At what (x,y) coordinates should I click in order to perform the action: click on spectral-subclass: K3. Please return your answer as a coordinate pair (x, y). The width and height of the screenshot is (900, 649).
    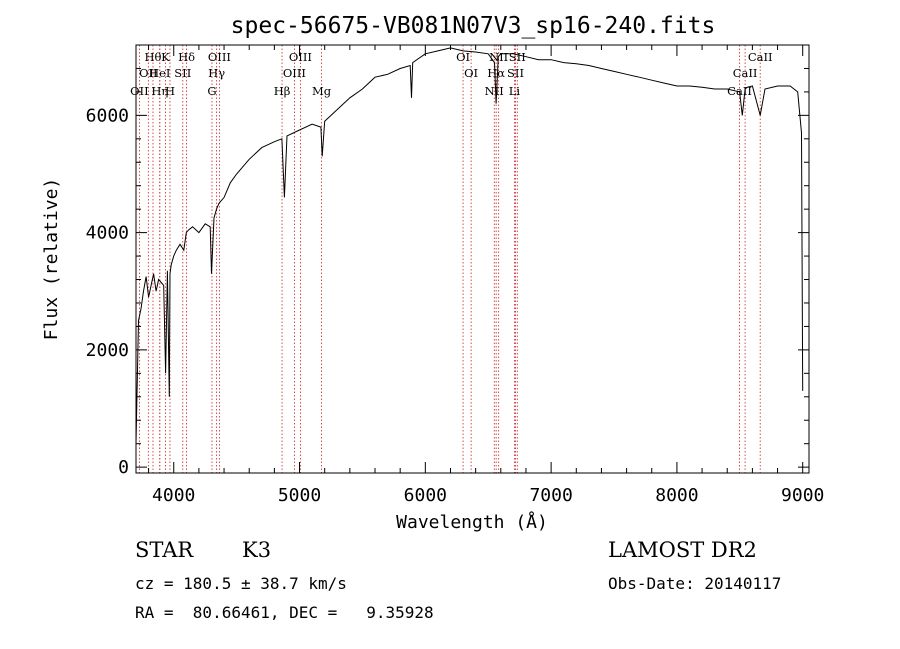
    Looking at the image, I should click on (257, 550).